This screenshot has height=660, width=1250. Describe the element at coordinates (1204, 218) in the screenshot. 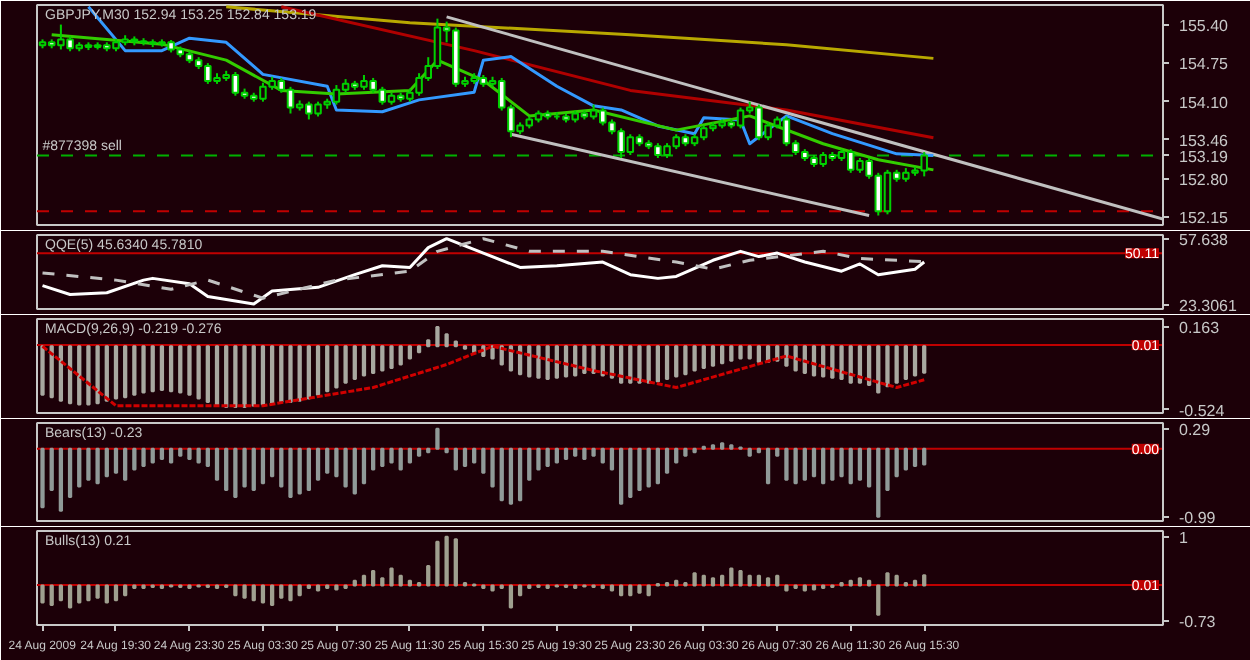

I see `y-tick-label: 152.15` at that location.